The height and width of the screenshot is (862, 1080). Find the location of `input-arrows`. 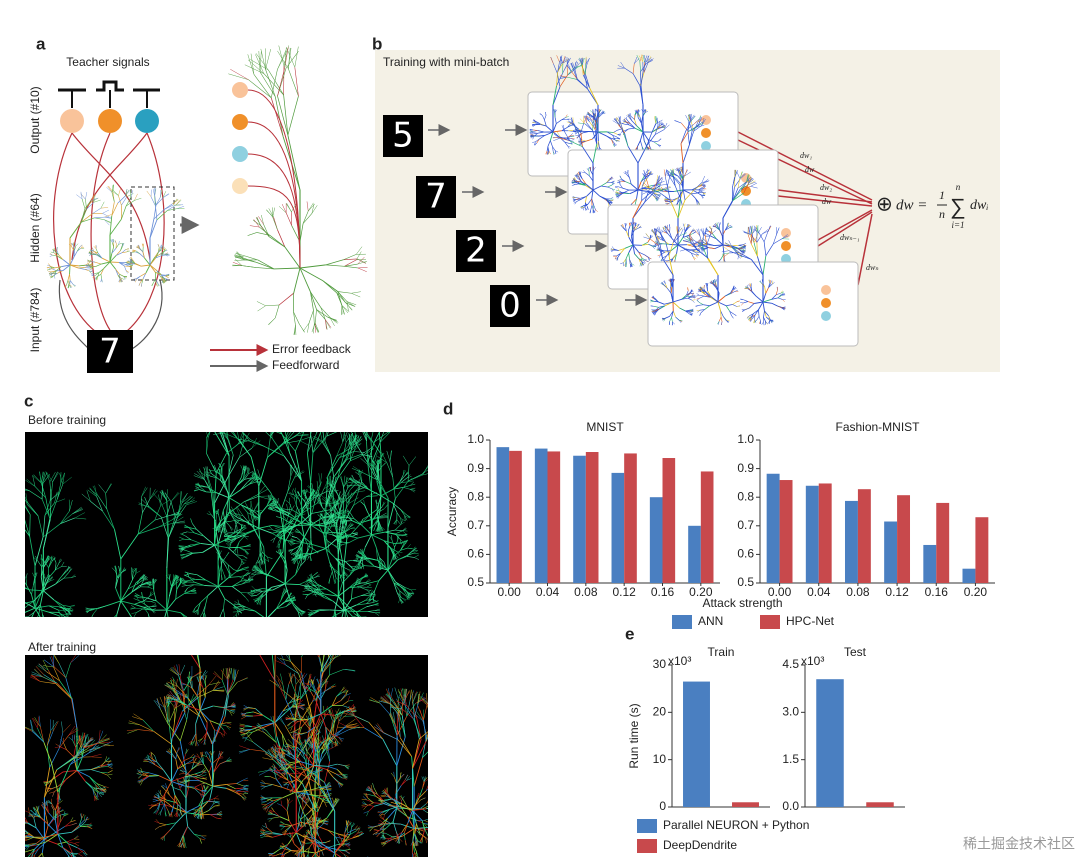

input-arrows is located at coordinates (538, 215).